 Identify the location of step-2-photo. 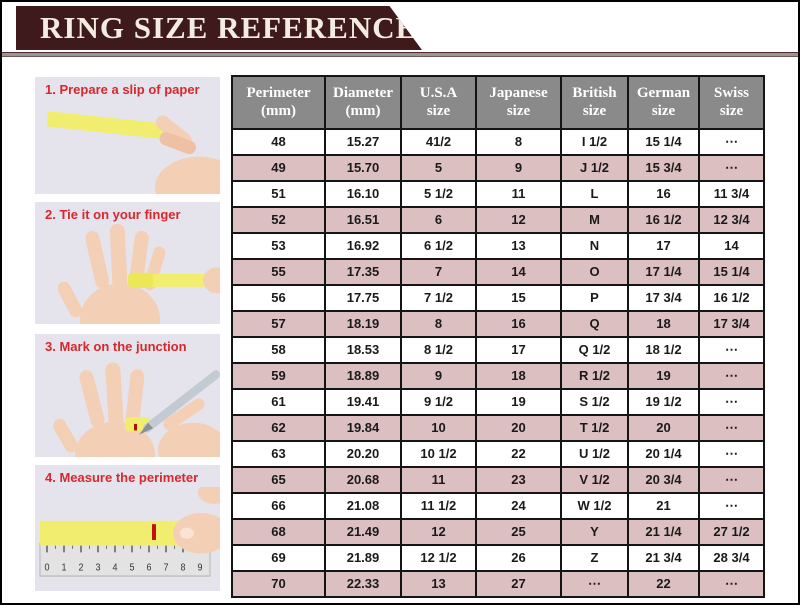
(138, 274).